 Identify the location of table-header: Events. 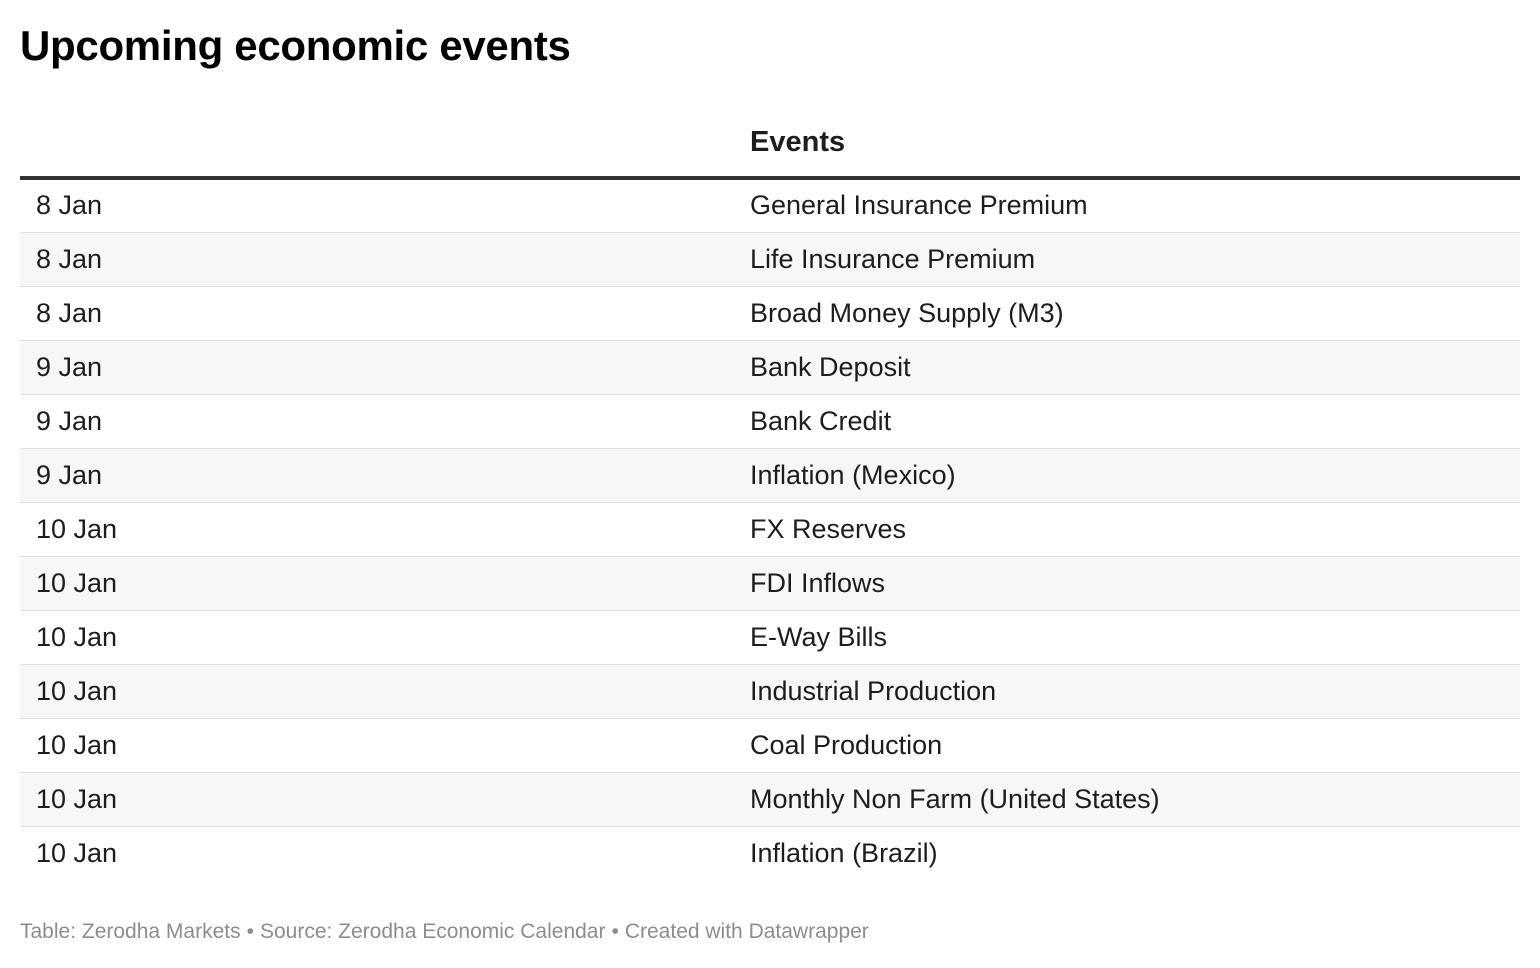
(770, 144).